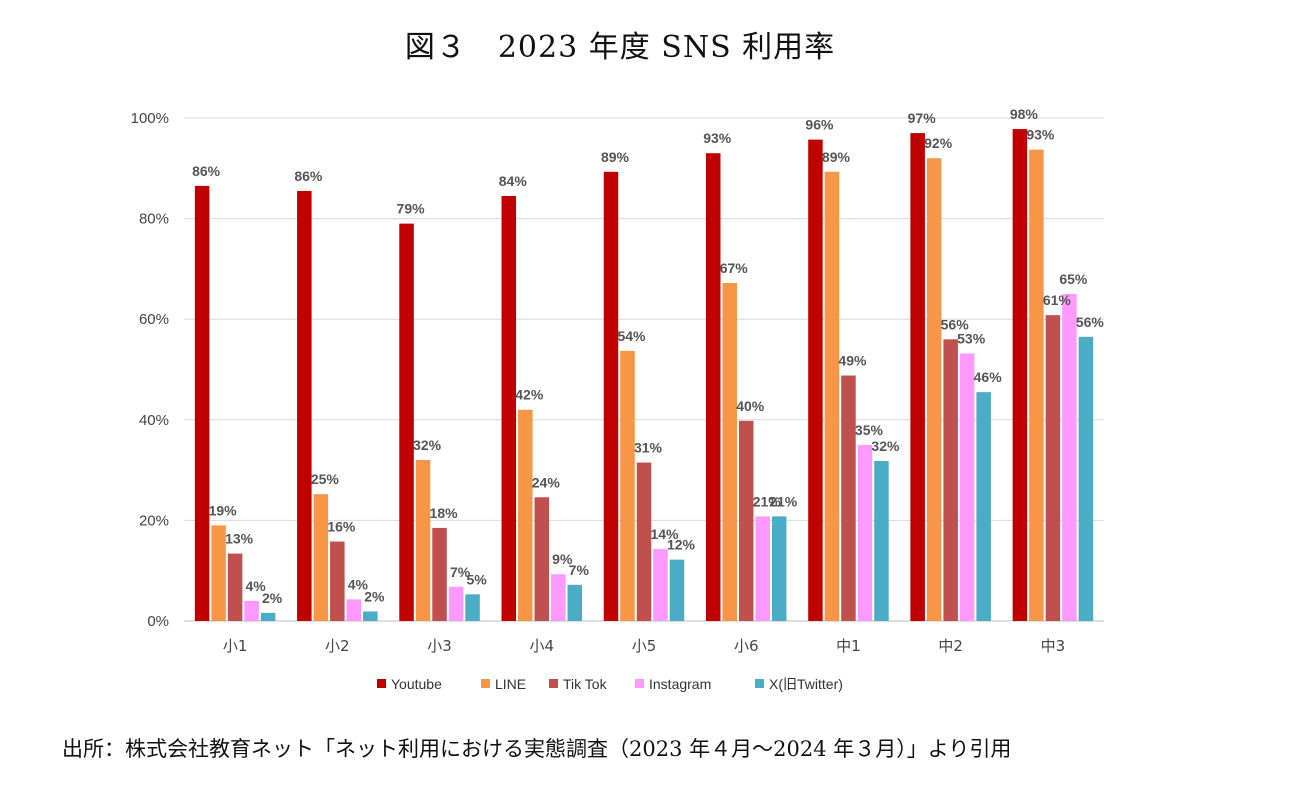 The height and width of the screenshot is (807, 1289). Describe the element at coordinates (620, 47) in the screenshot. I see `chart-title: 図３ 2023 年度 SNS 利用率` at that location.